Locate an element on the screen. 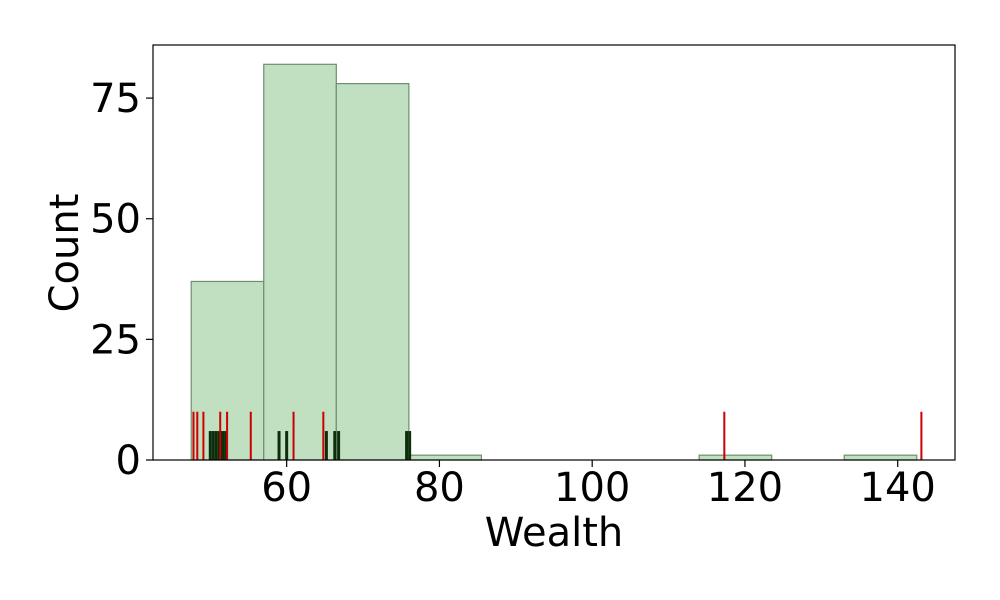 The image size is (1000, 600). x-tick-label: 140 is located at coordinates (898, 488).